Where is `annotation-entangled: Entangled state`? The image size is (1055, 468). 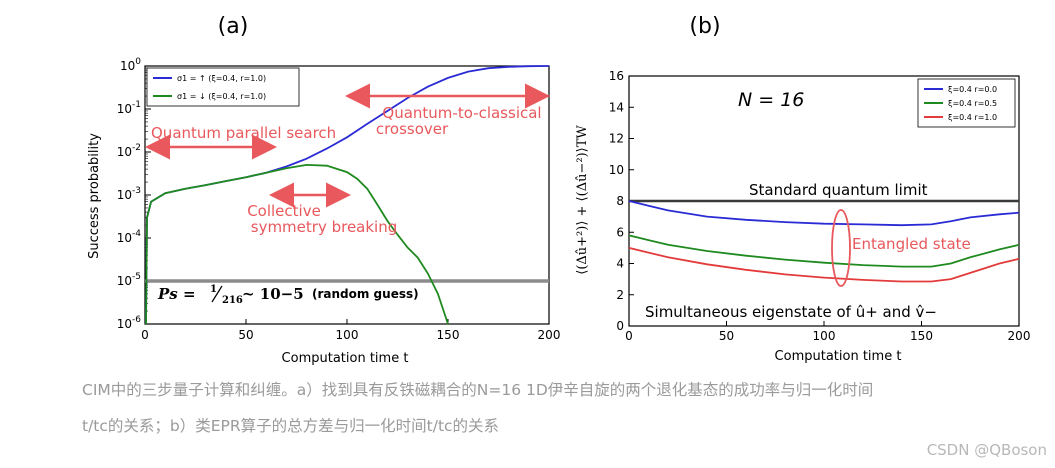
annotation-entangled: Entangled state is located at coordinates (911, 244).